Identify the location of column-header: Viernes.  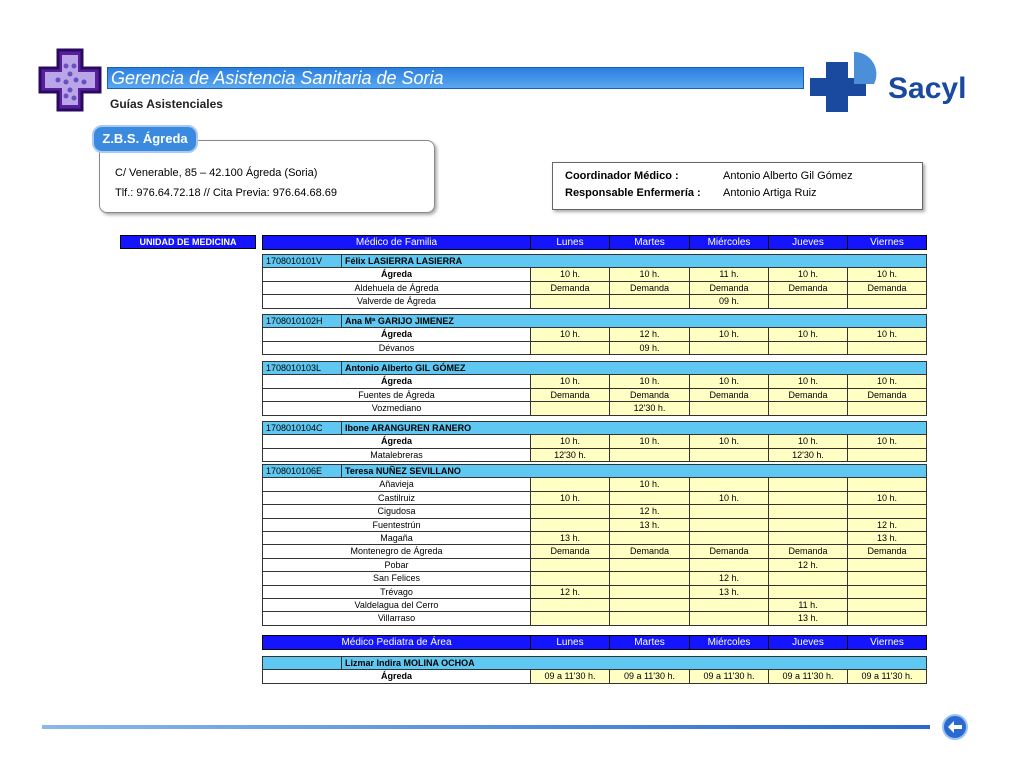
(887, 242).